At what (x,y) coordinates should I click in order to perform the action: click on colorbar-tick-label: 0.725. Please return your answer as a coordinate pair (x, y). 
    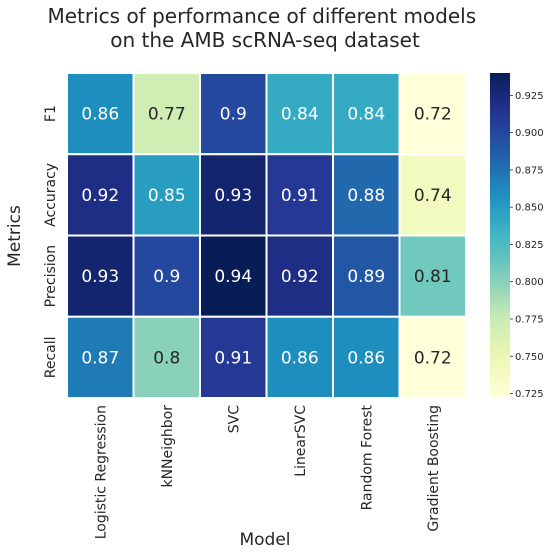
    Looking at the image, I should click on (529, 394).